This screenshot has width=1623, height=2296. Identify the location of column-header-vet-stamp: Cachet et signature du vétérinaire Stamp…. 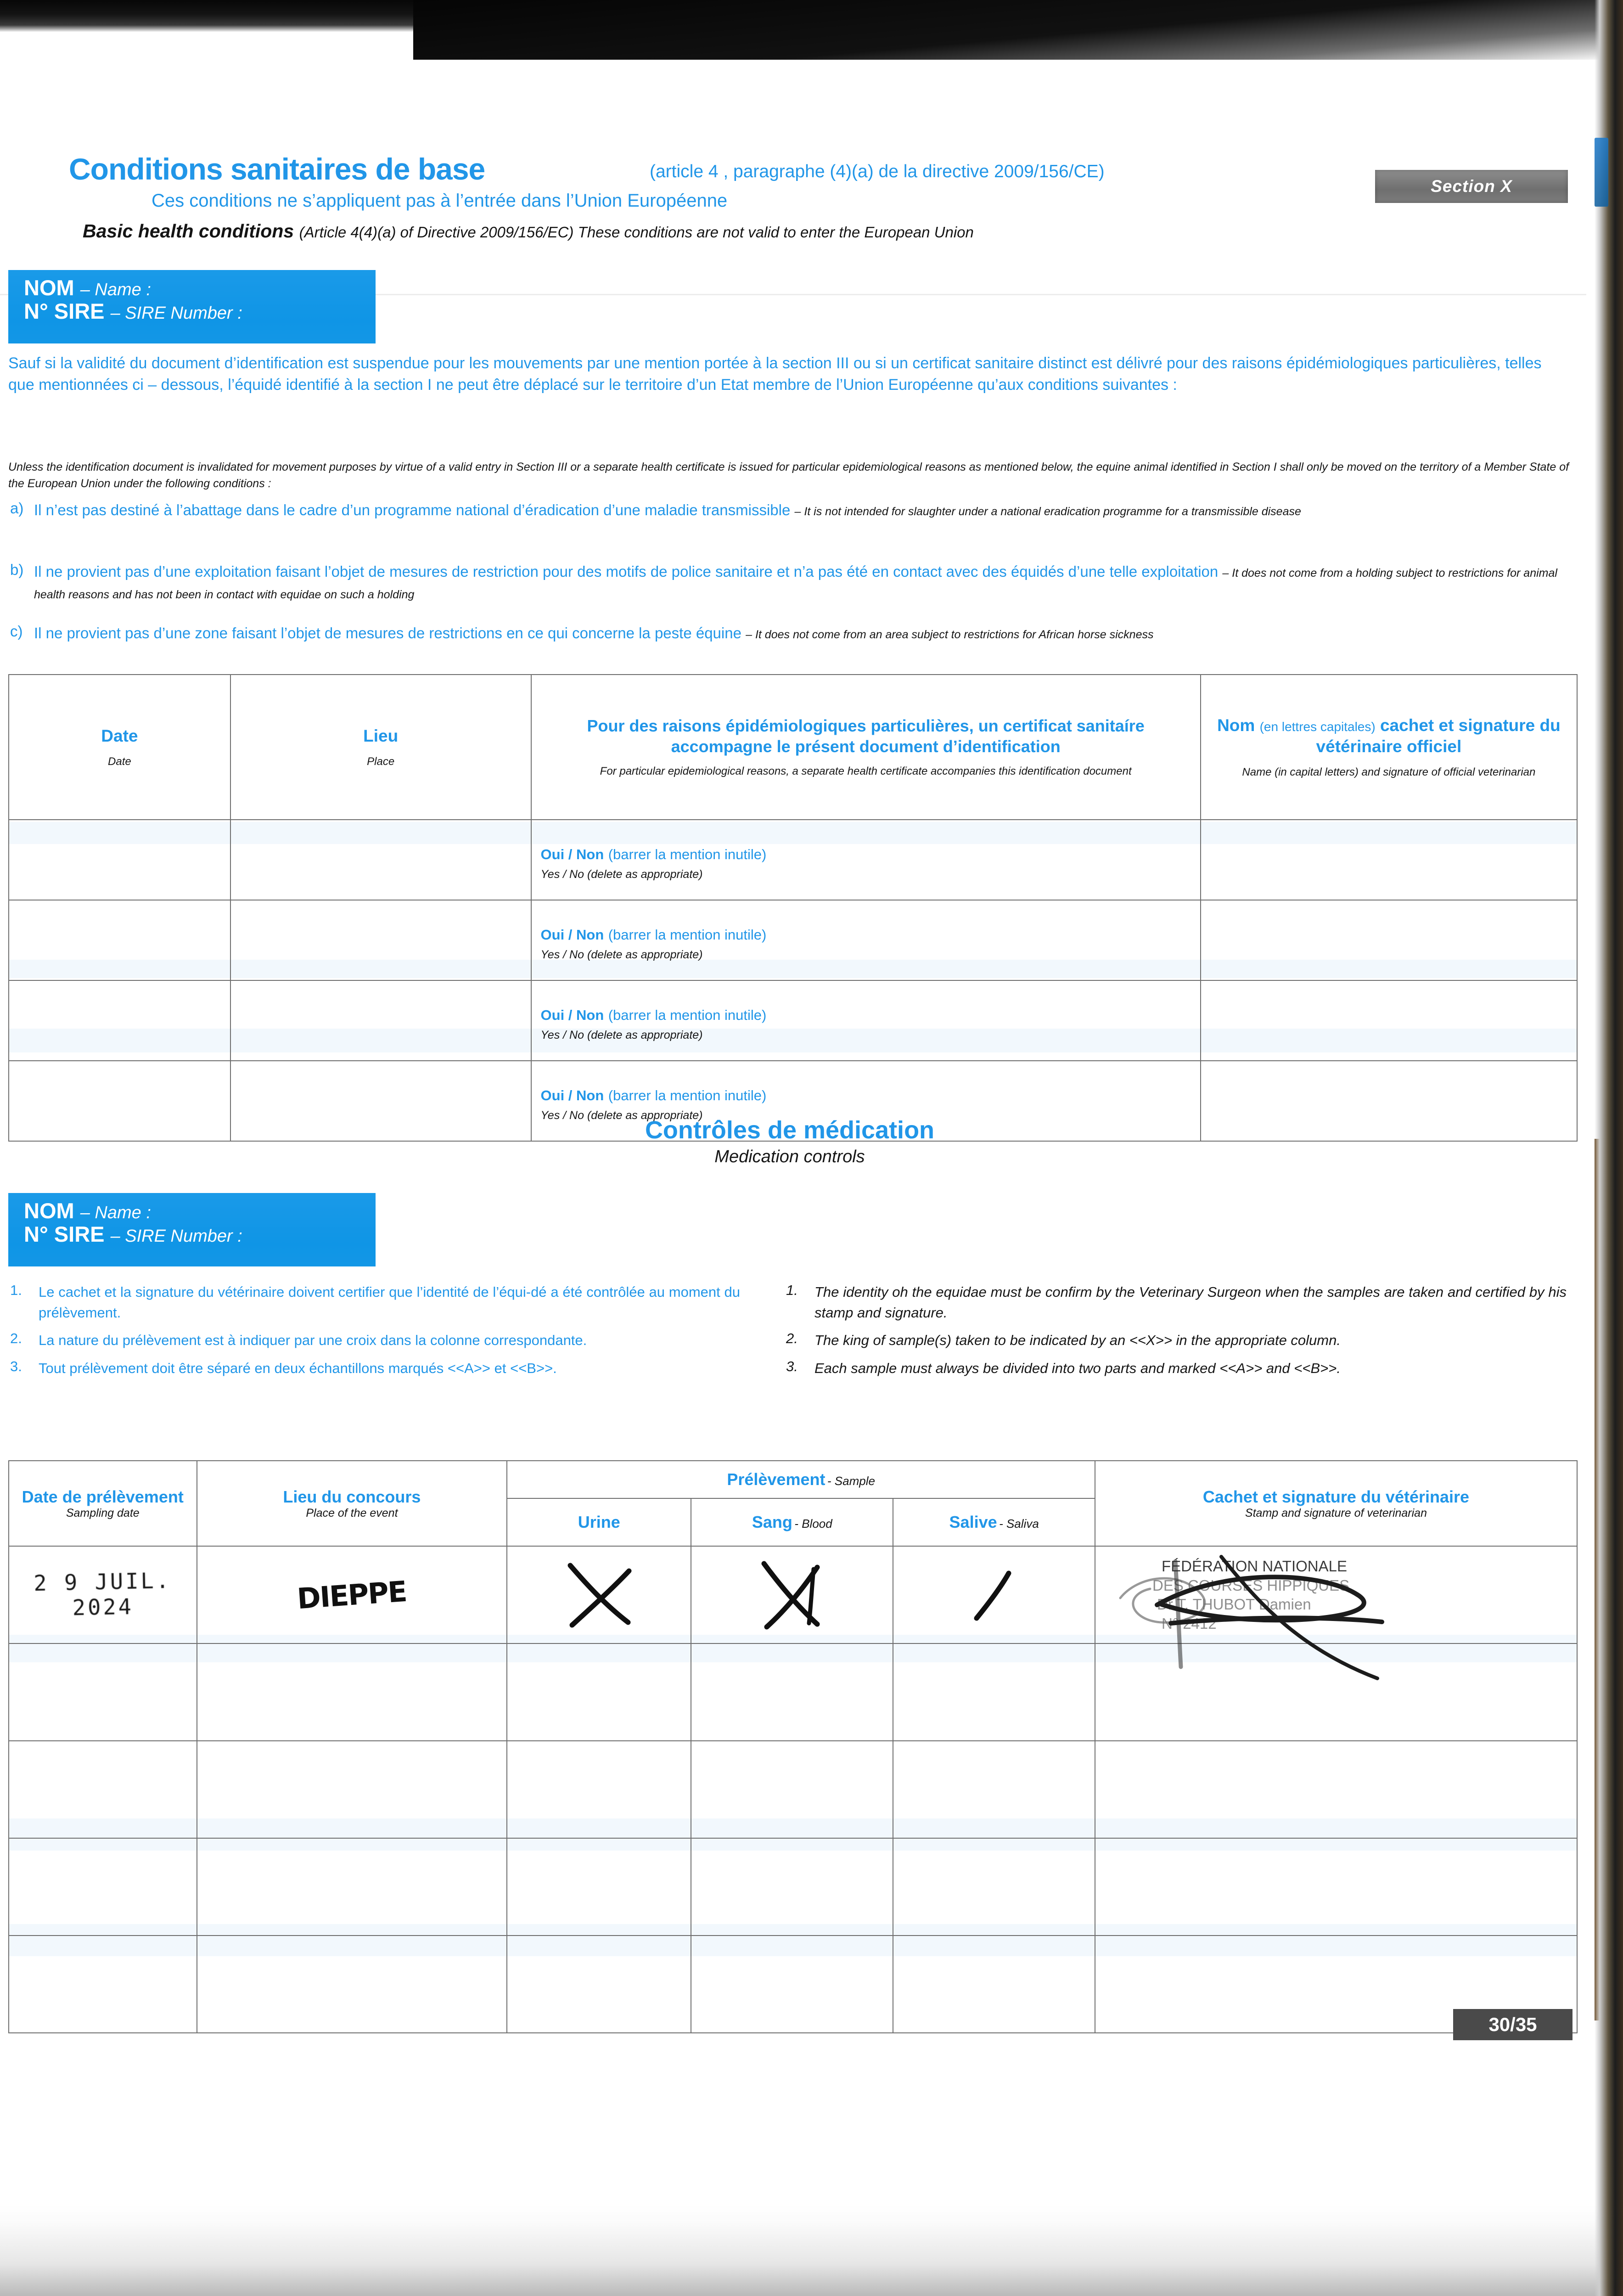
(1336, 1504).